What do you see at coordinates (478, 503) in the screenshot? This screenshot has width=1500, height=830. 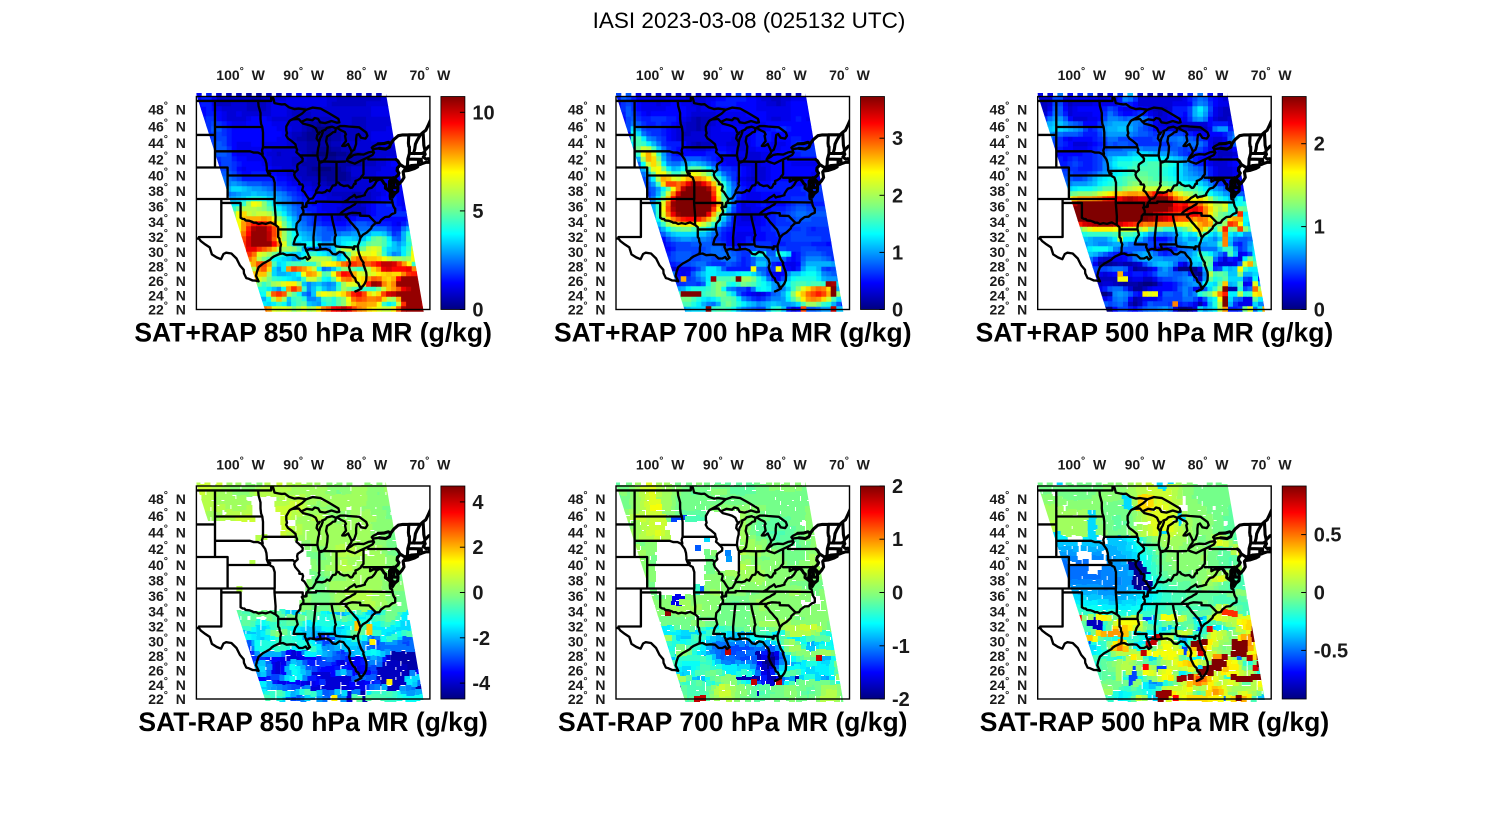 I see `svg-text: 4` at bounding box center [478, 503].